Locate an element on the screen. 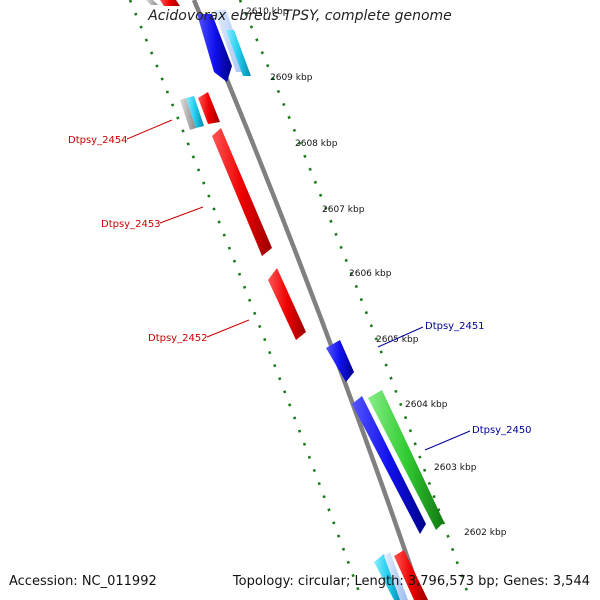  gene-arrow-gray-small is located at coordinates (188, 114).